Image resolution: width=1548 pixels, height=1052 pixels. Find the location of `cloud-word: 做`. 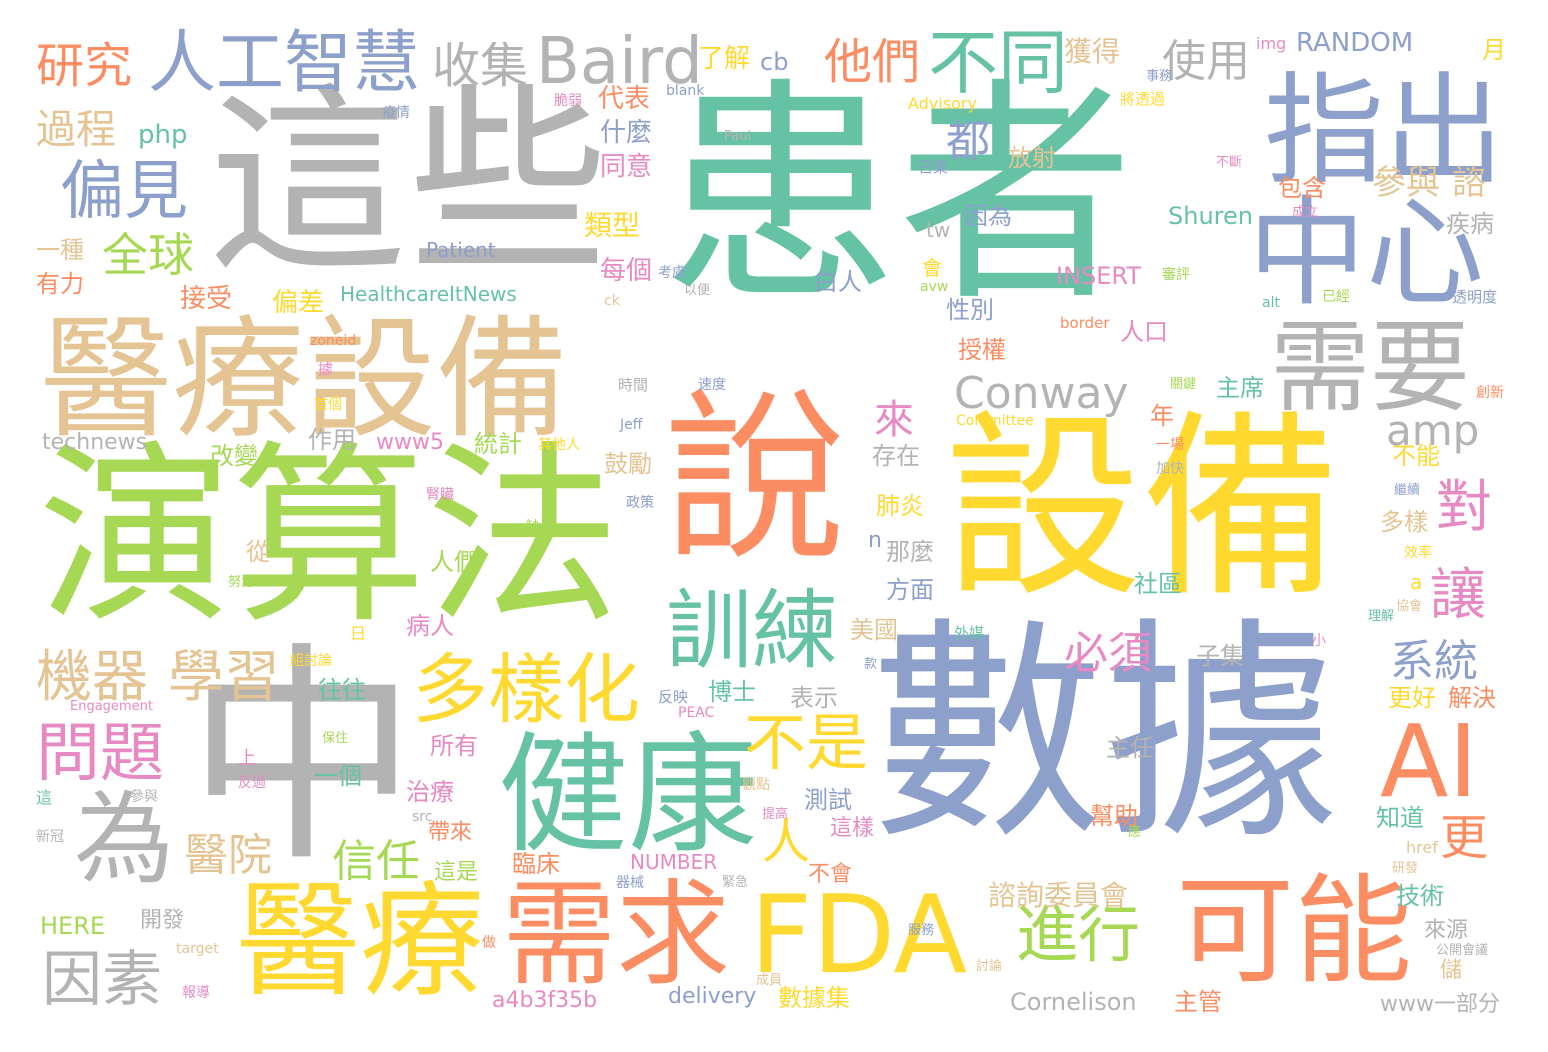

cloud-word: 做 is located at coordinates (489, 943).